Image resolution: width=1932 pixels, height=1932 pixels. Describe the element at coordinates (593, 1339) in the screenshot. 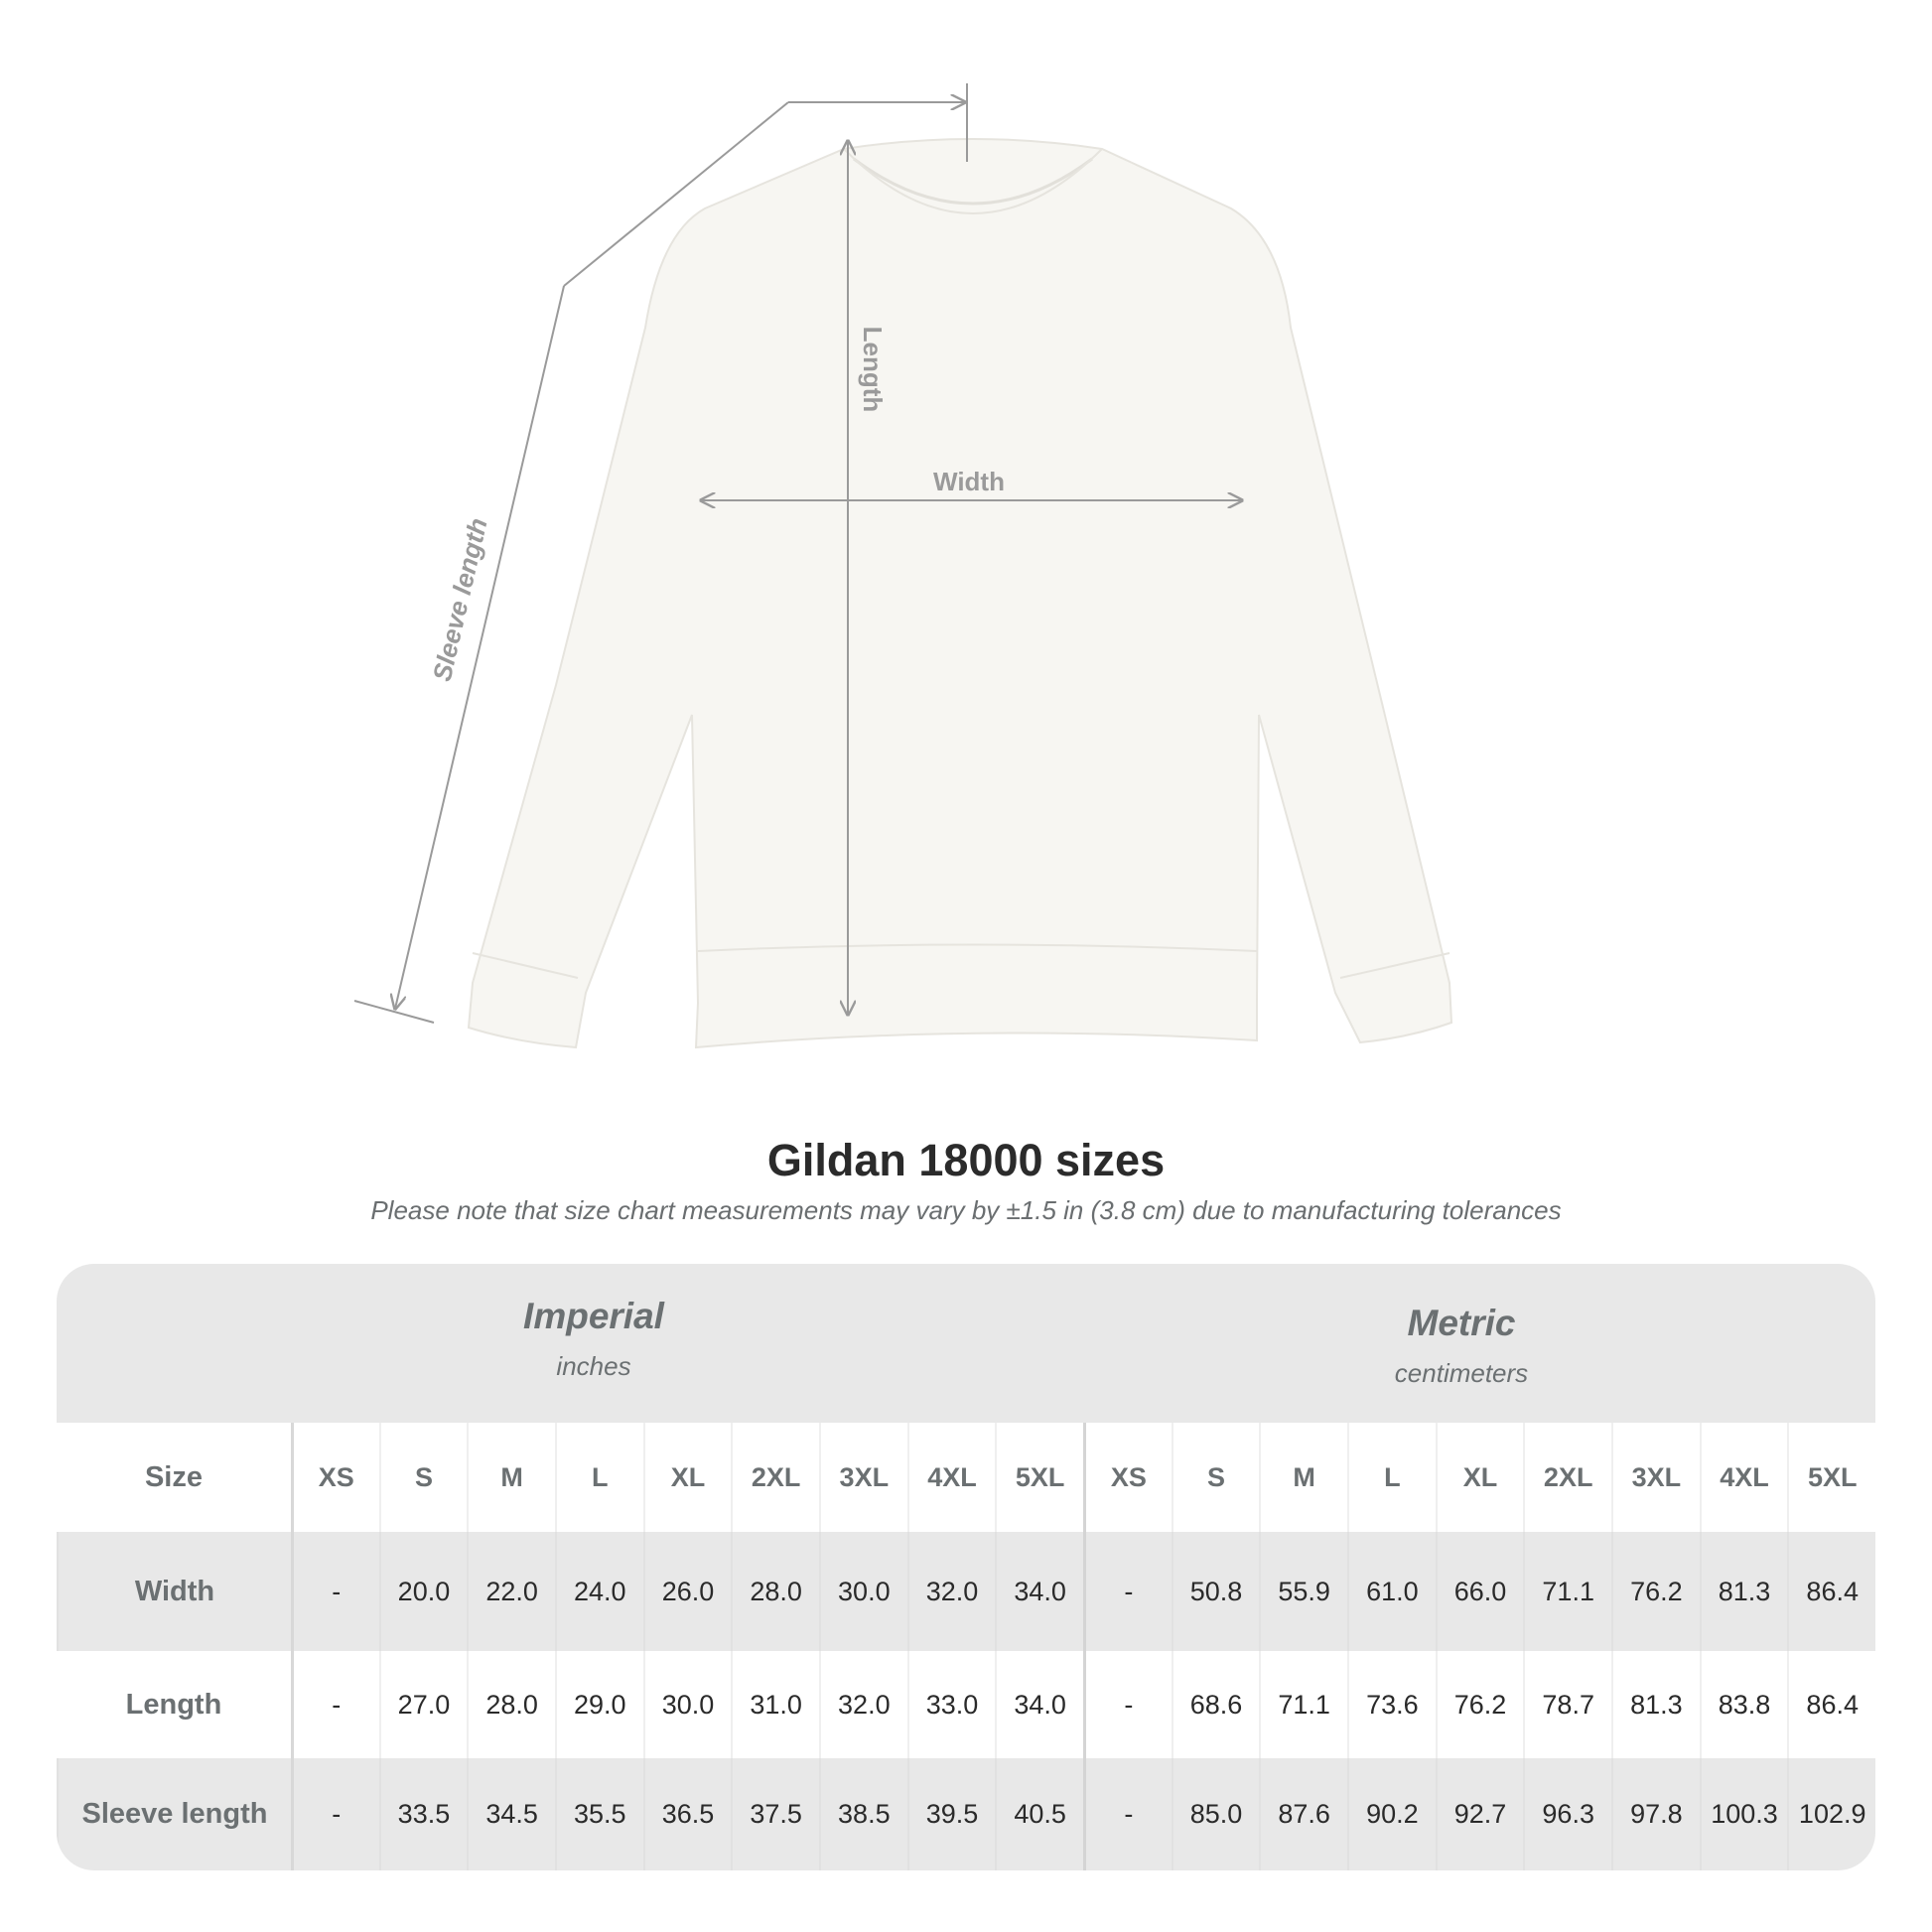

I see `imperial-header: Imperial inches` at that location.